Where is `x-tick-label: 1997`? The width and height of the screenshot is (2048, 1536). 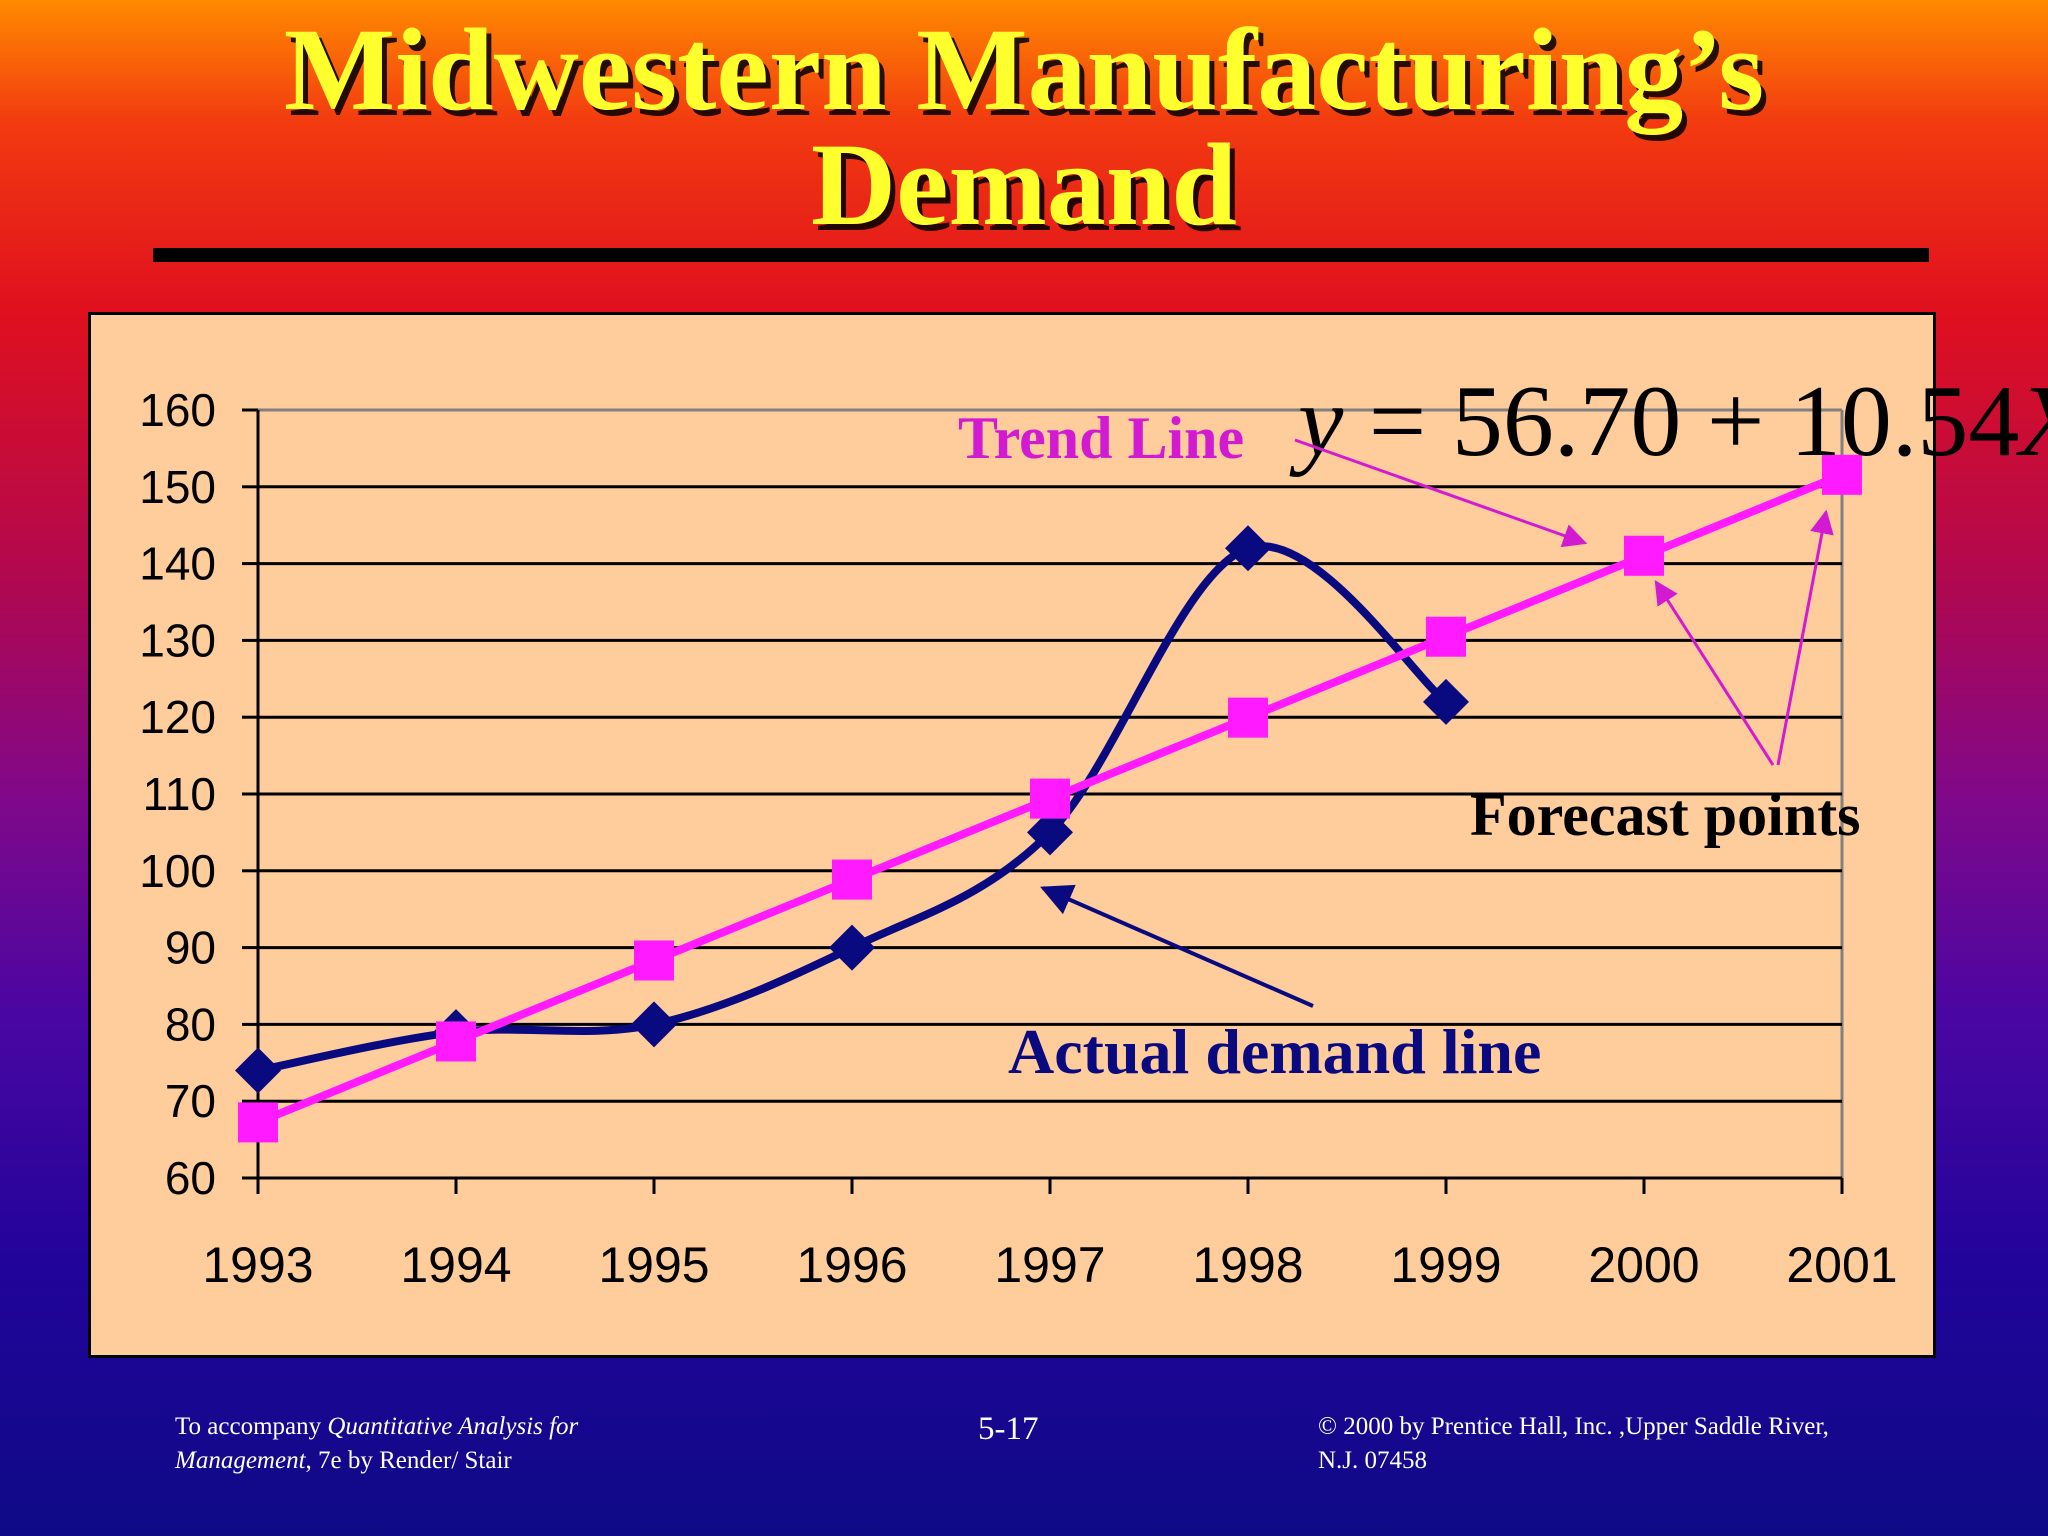 x-tick-label: 1997 is located at coordinates (1049, 1265).